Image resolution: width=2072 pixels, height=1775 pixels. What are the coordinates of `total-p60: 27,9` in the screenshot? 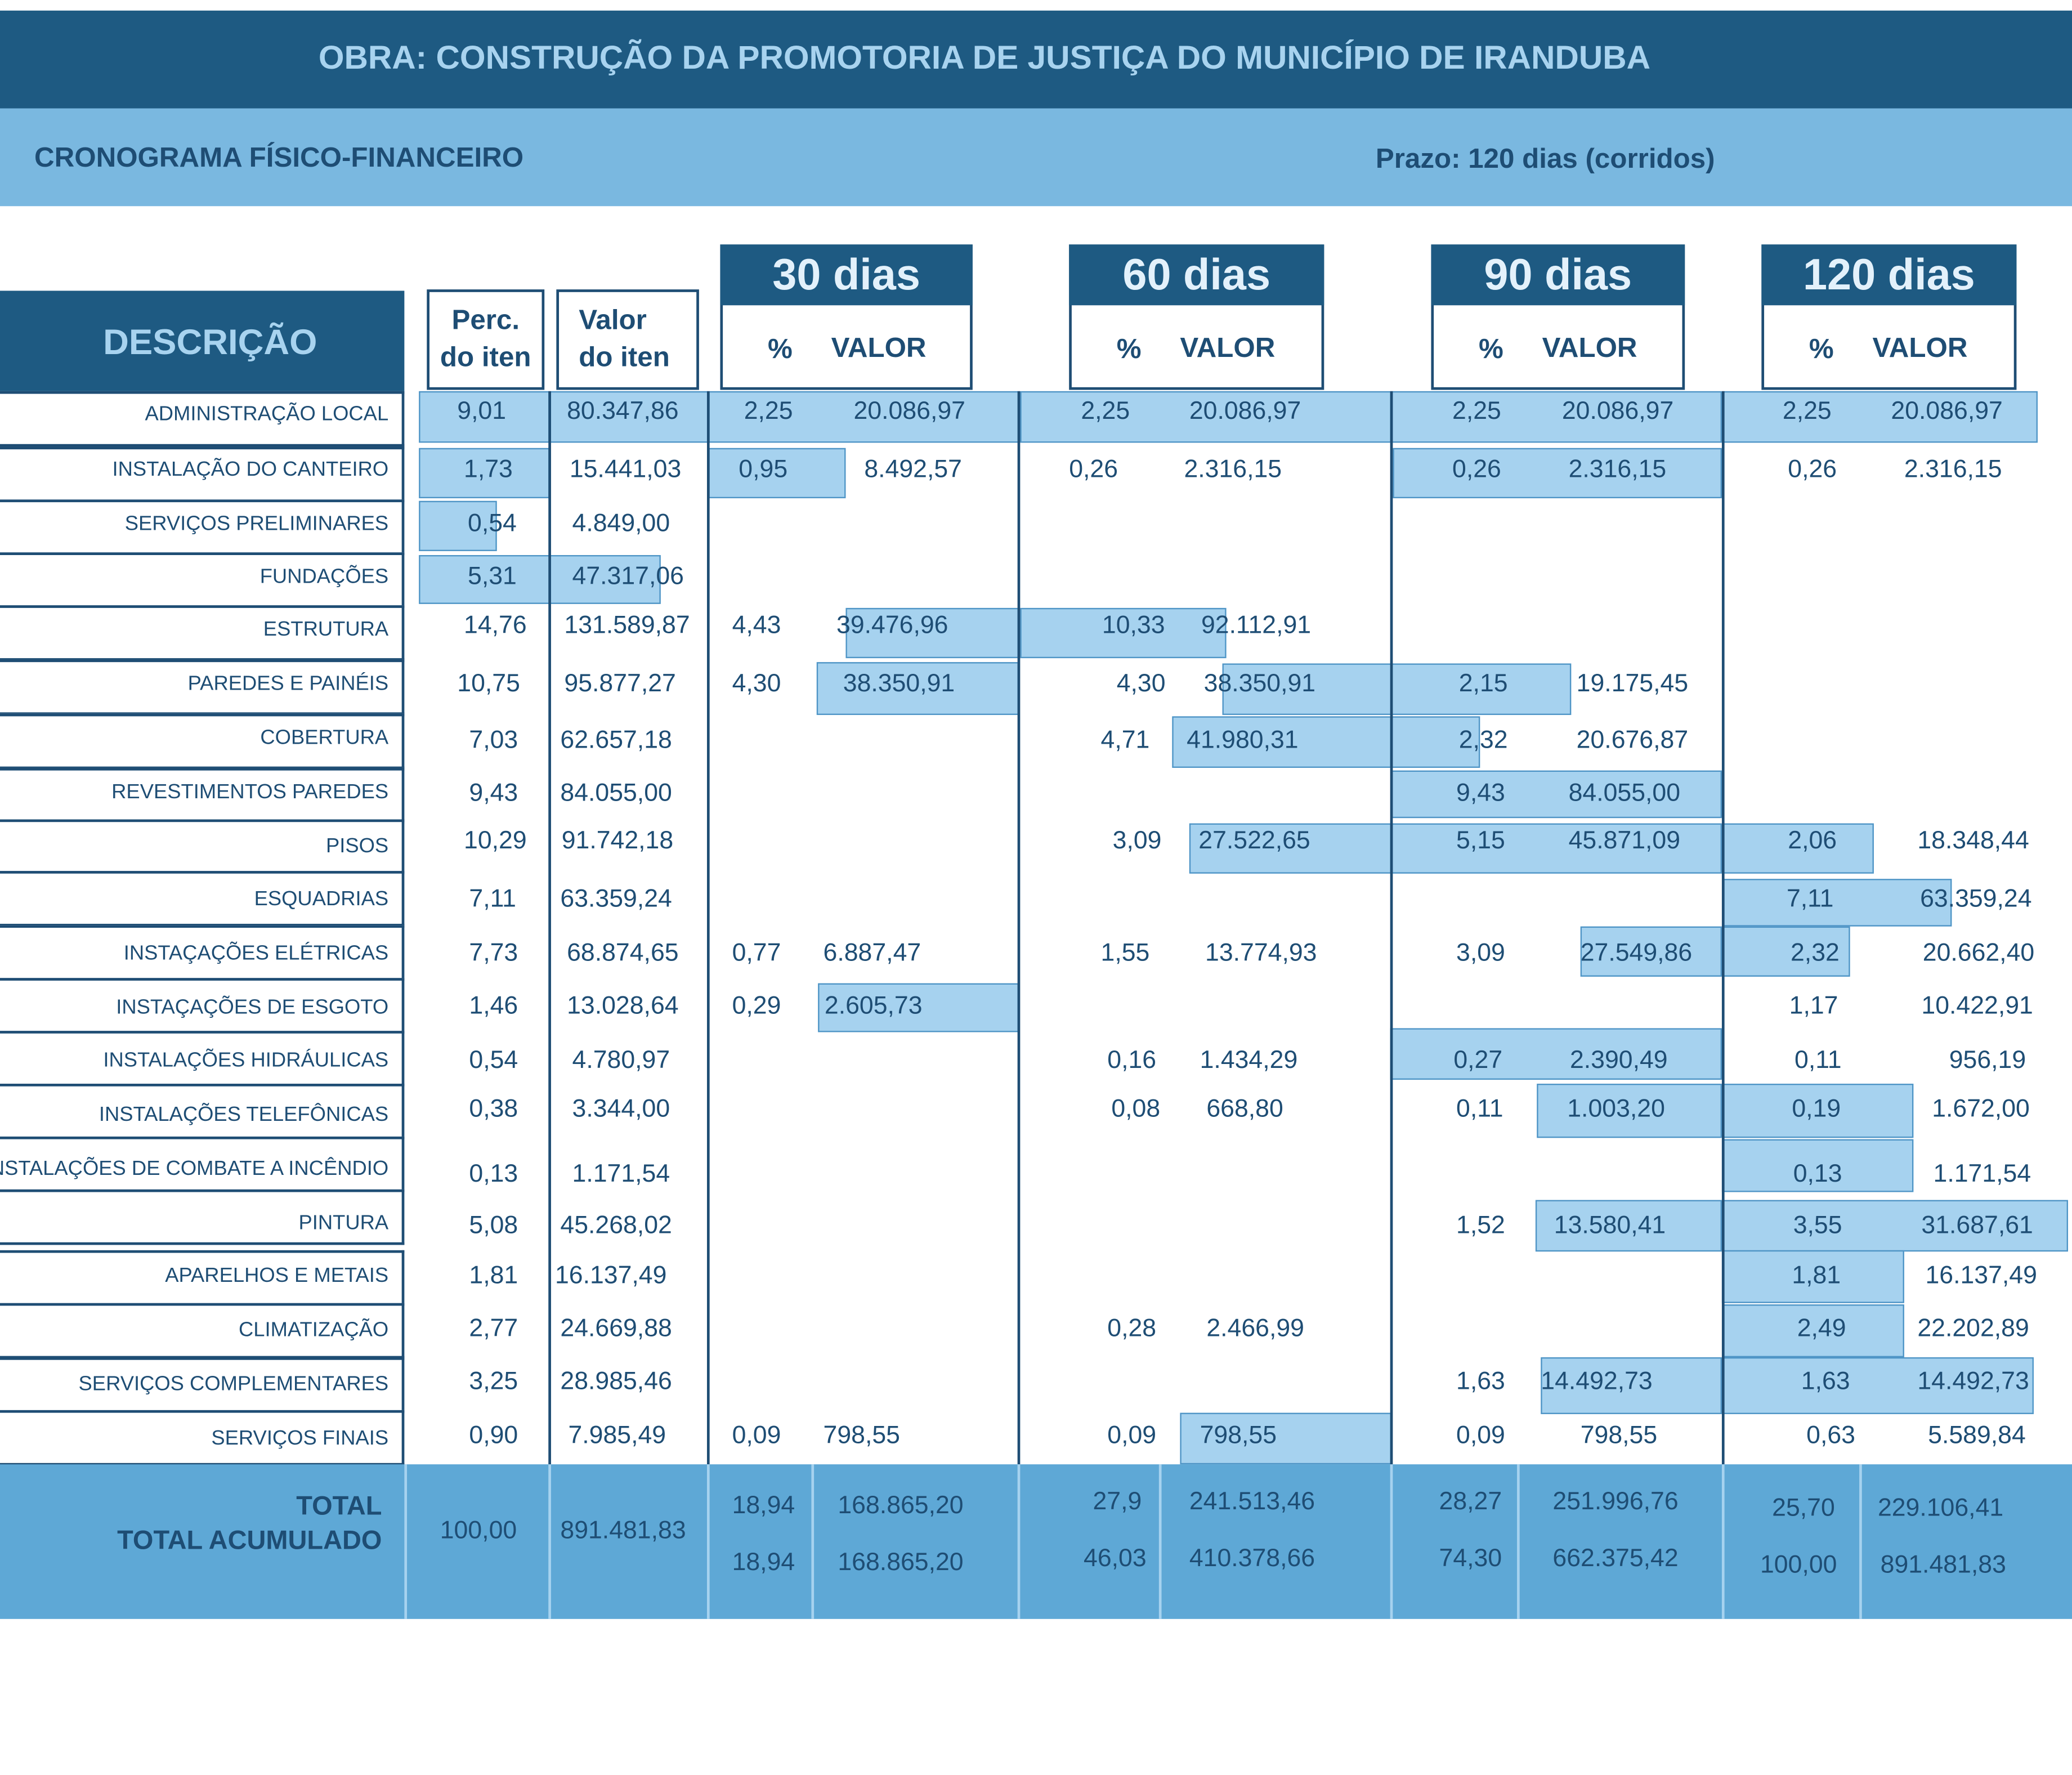 It's located at (1117, 1502).